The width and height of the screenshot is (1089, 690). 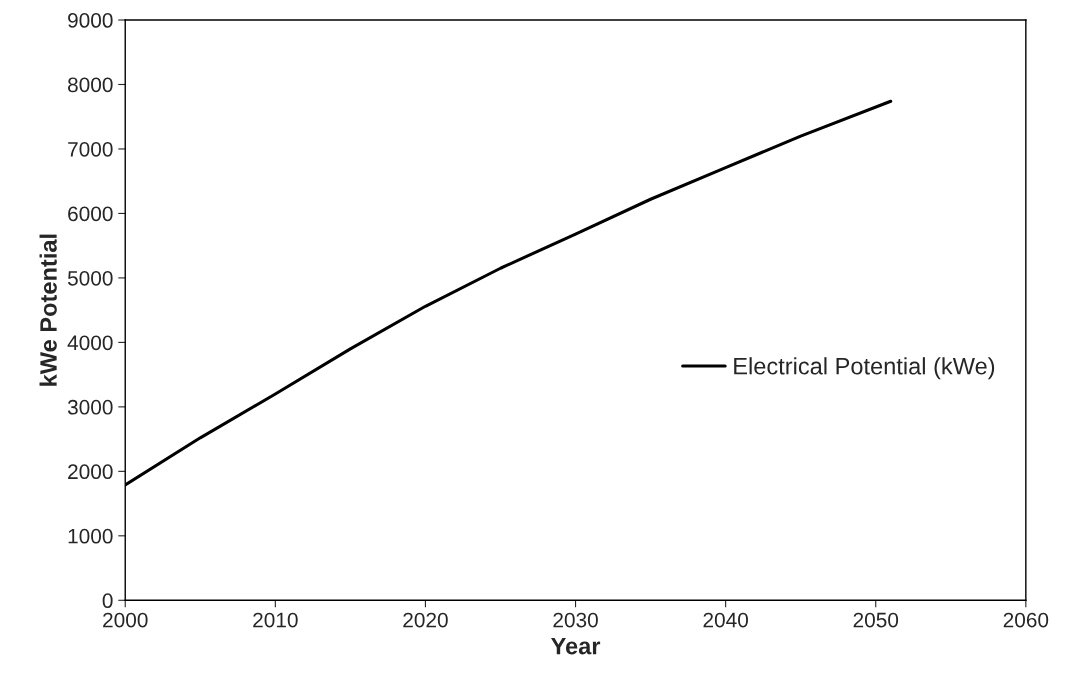 What do you see at coordinates (48, 310) in the screenshot?
I see `y-axis-title: kWe Potential` at bounding box center [48, 310].